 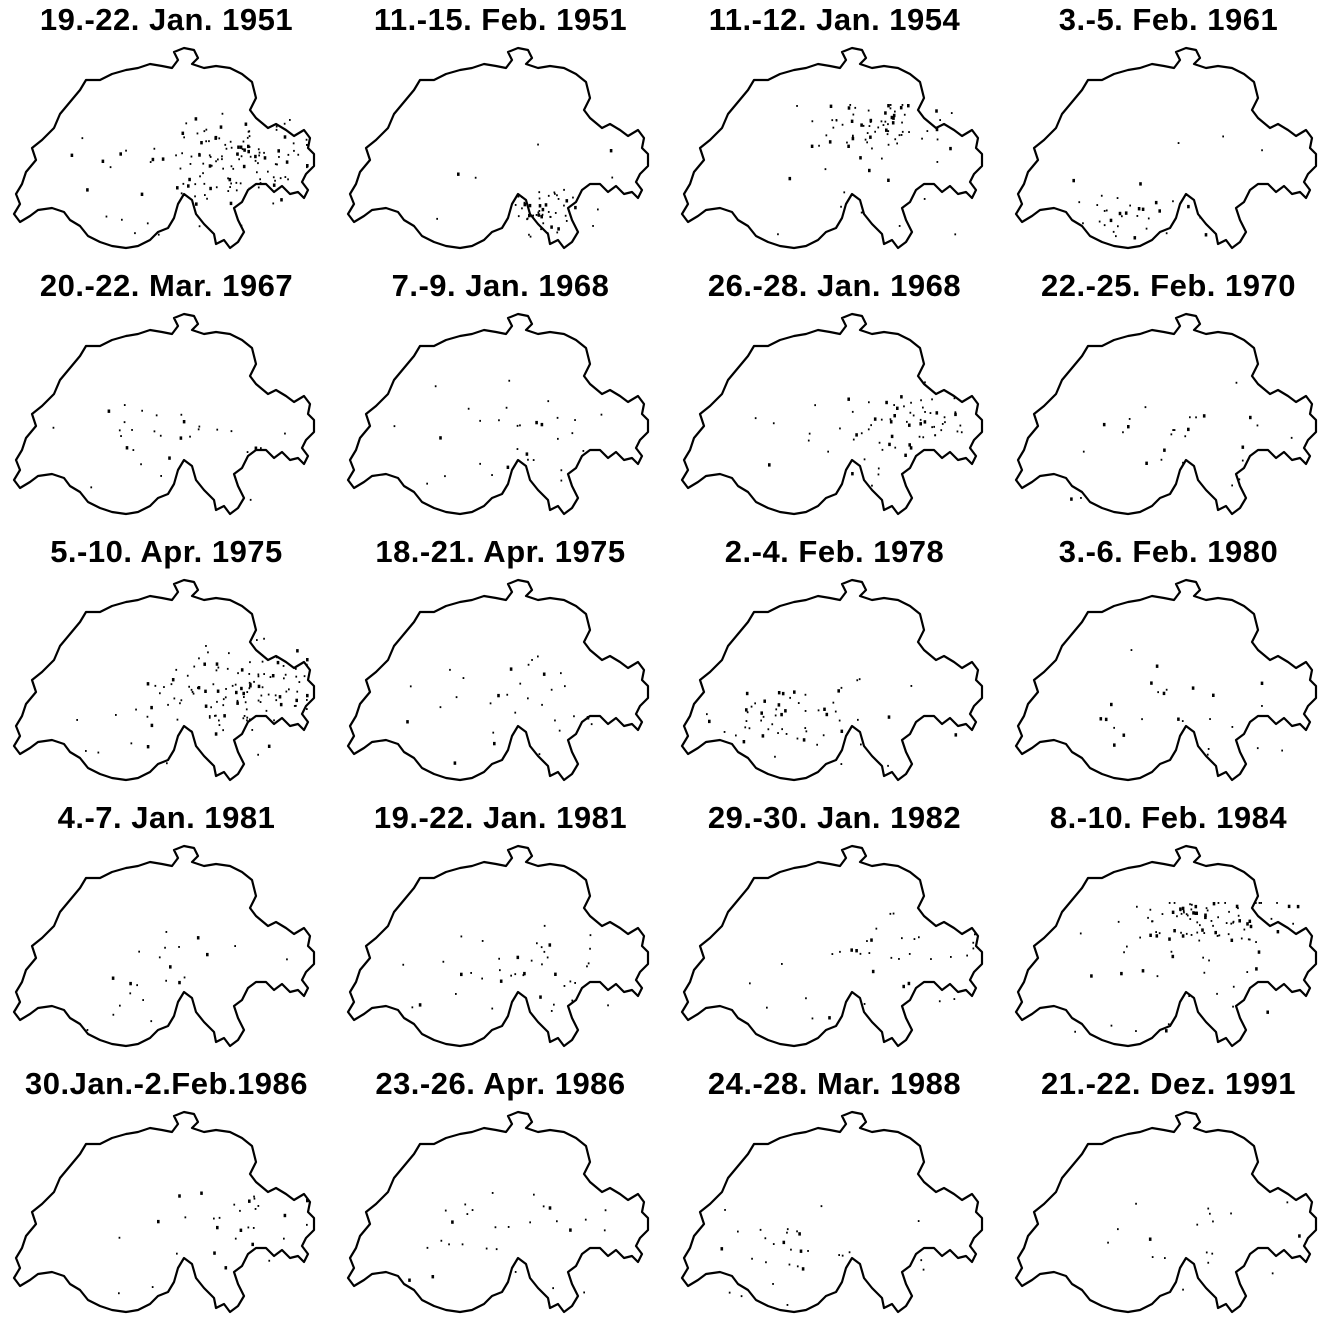 I want to click on map-panel: 26.-28. Jan. 1968, so click(x=834, y=398).